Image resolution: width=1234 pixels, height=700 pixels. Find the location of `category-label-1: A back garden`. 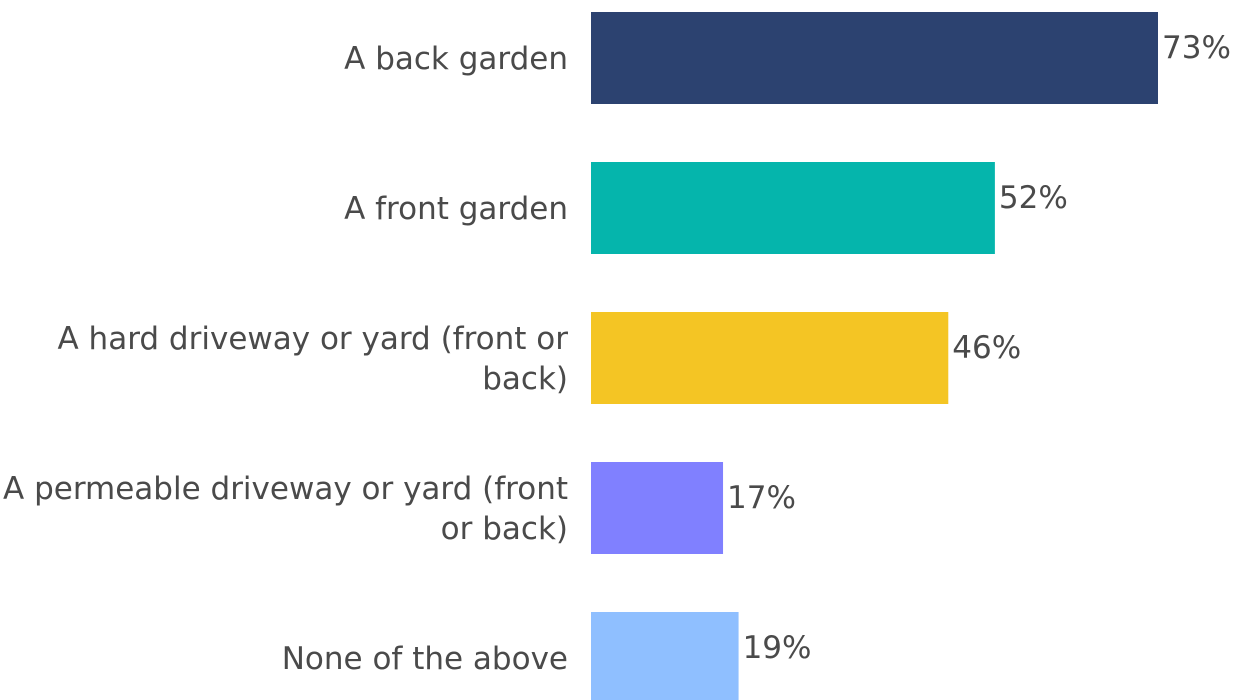

category-label-1: A back garden is located at coordinates (456, 59).